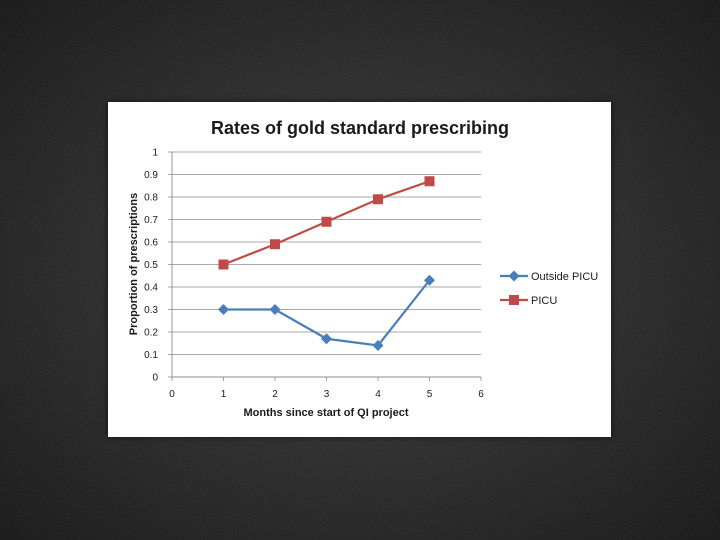 The image size is (720, 540). What do you see at coordinates (155, 153) in the screenshot?
I see `y-tick-label: 1` at bounding box center [155, 153].